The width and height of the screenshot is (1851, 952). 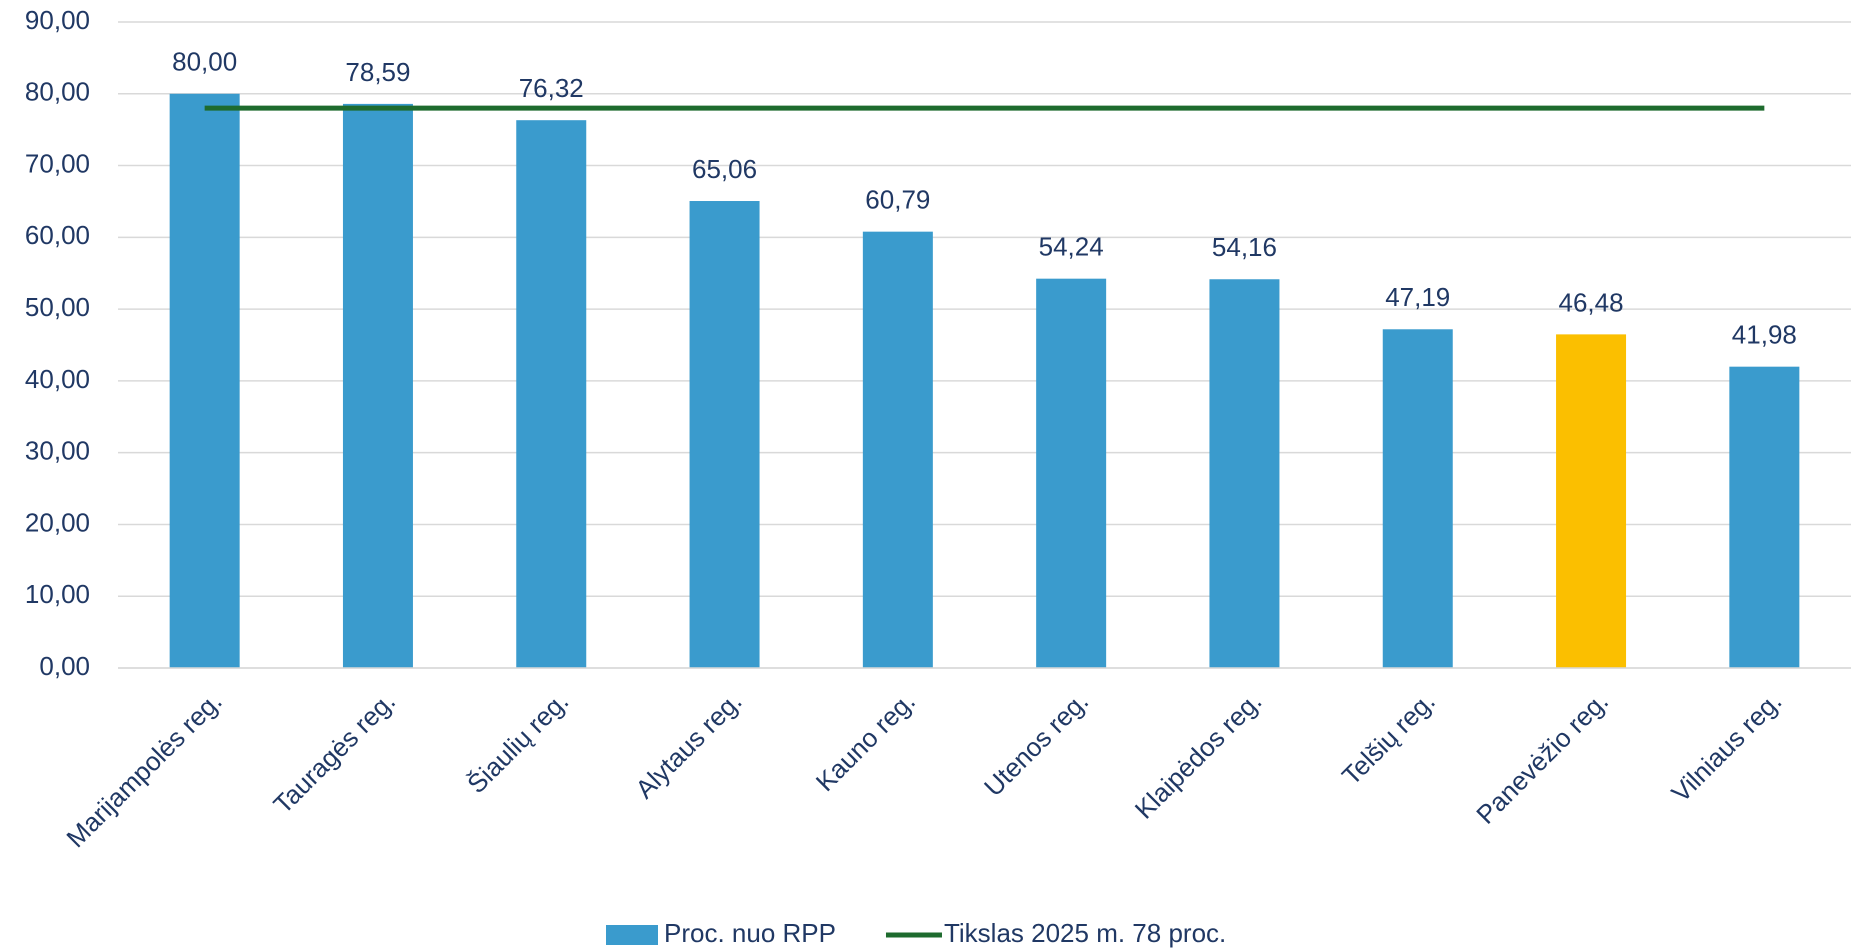 I want to click on x-tick-label: Kauno reg., so click(x=865, y=741).